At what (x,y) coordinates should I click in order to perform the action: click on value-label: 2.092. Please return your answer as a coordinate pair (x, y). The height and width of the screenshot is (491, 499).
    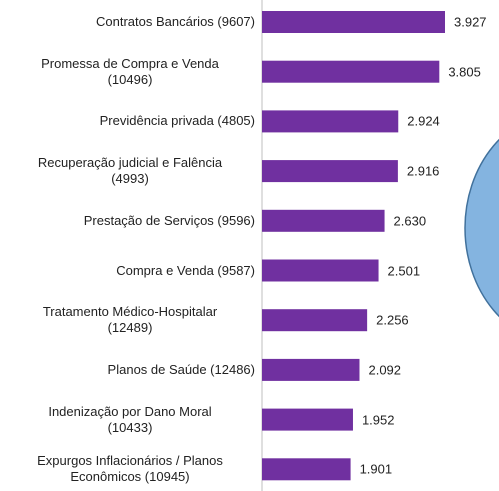
    Looking at the image, I should click on (385, 370).